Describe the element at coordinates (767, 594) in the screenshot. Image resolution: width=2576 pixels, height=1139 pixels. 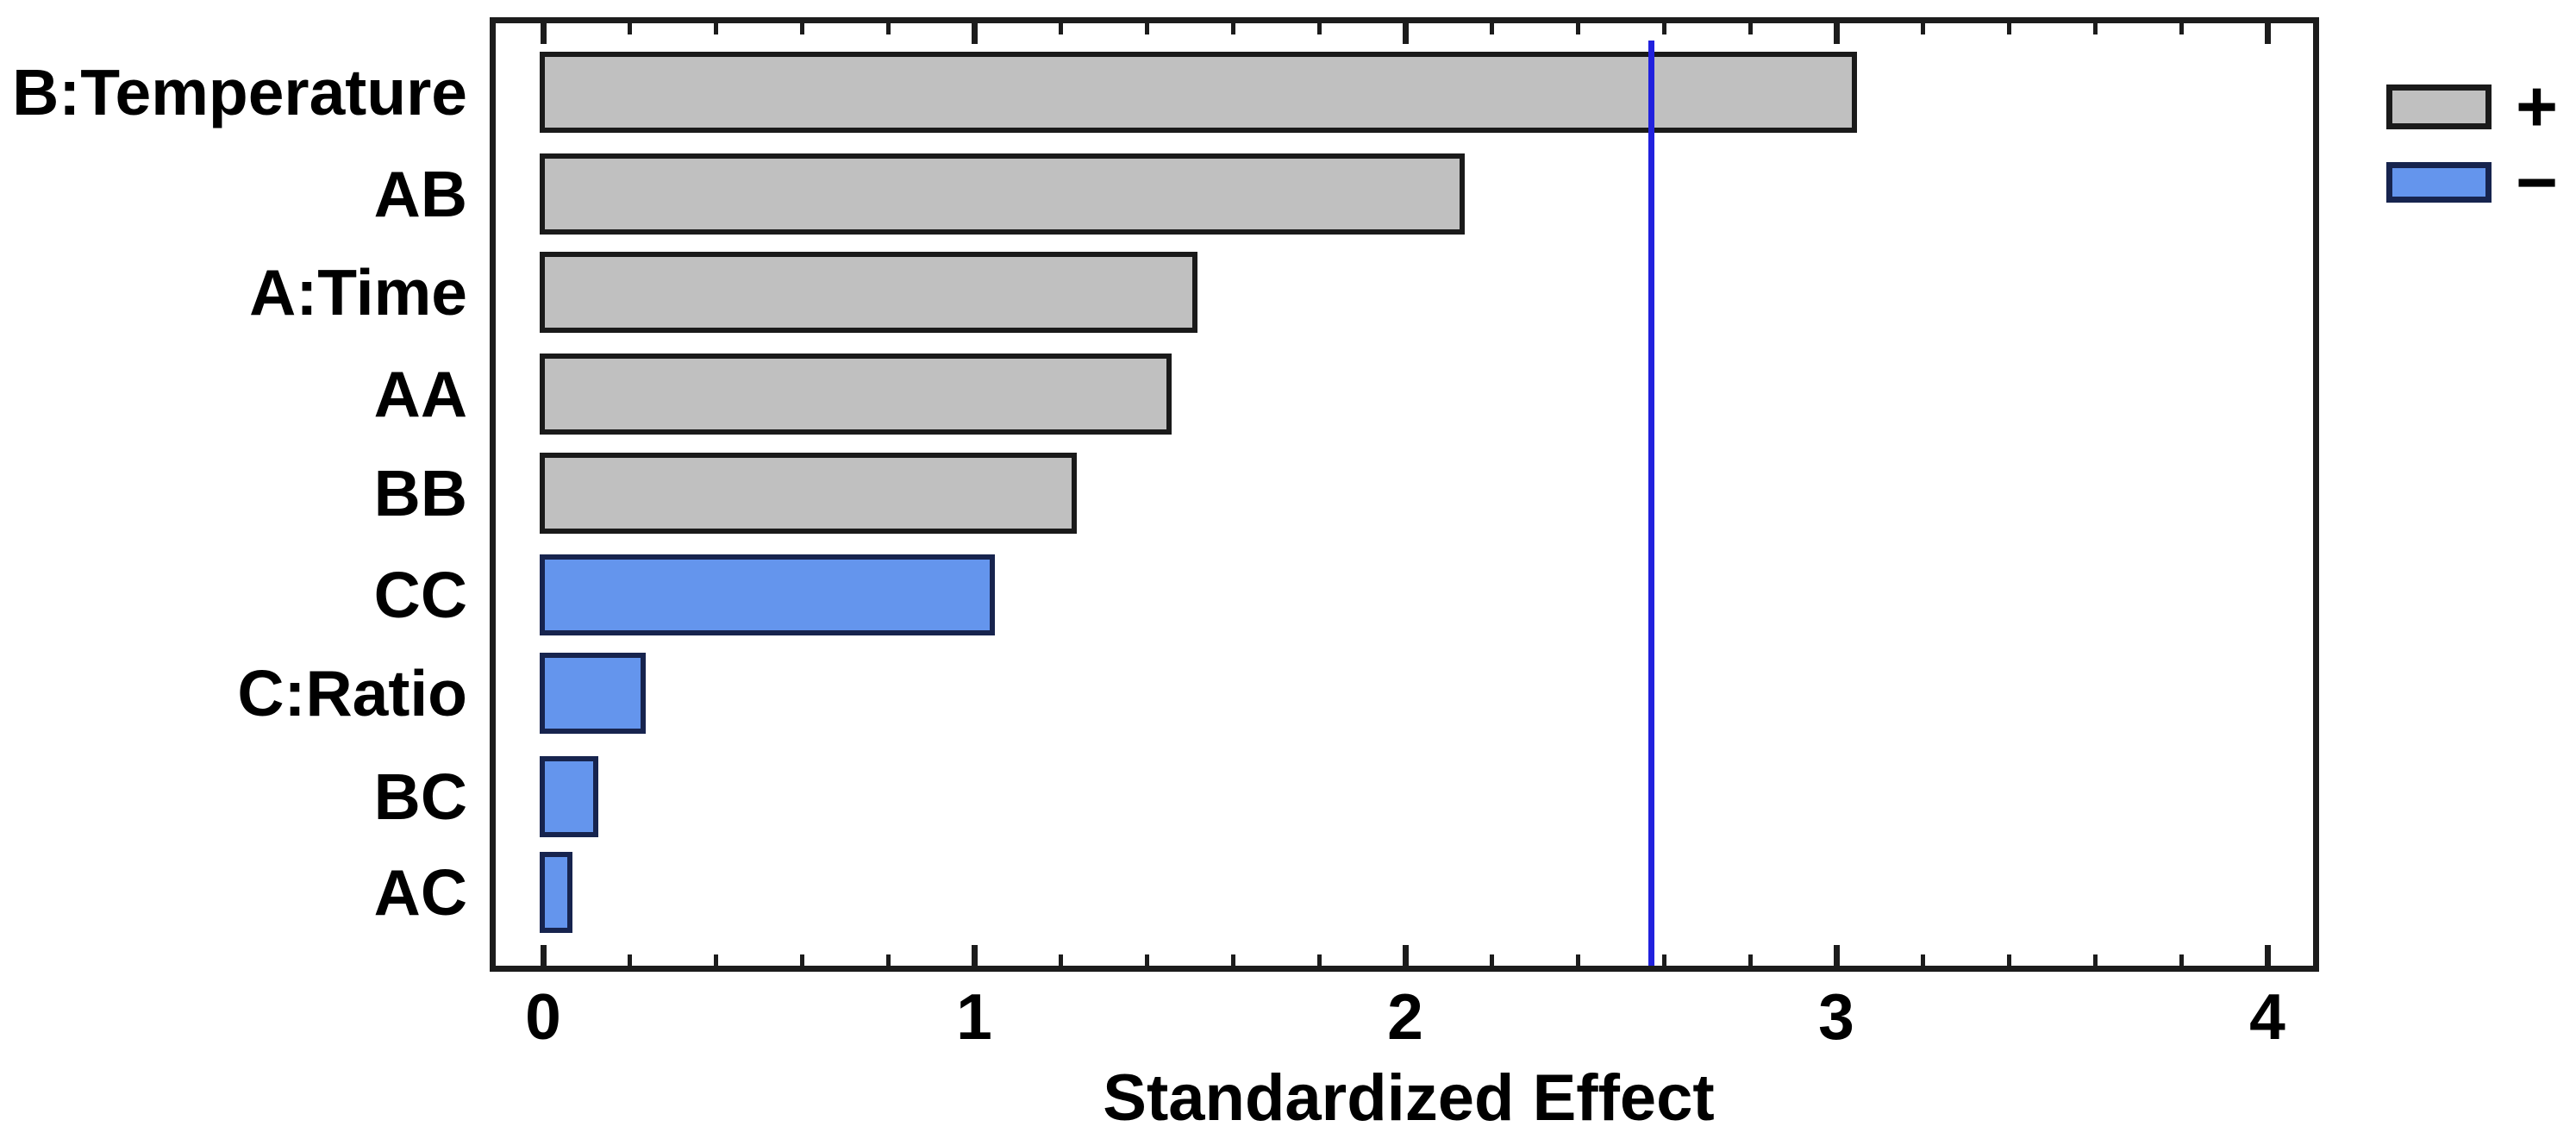
I see `bar-CC` at that location.